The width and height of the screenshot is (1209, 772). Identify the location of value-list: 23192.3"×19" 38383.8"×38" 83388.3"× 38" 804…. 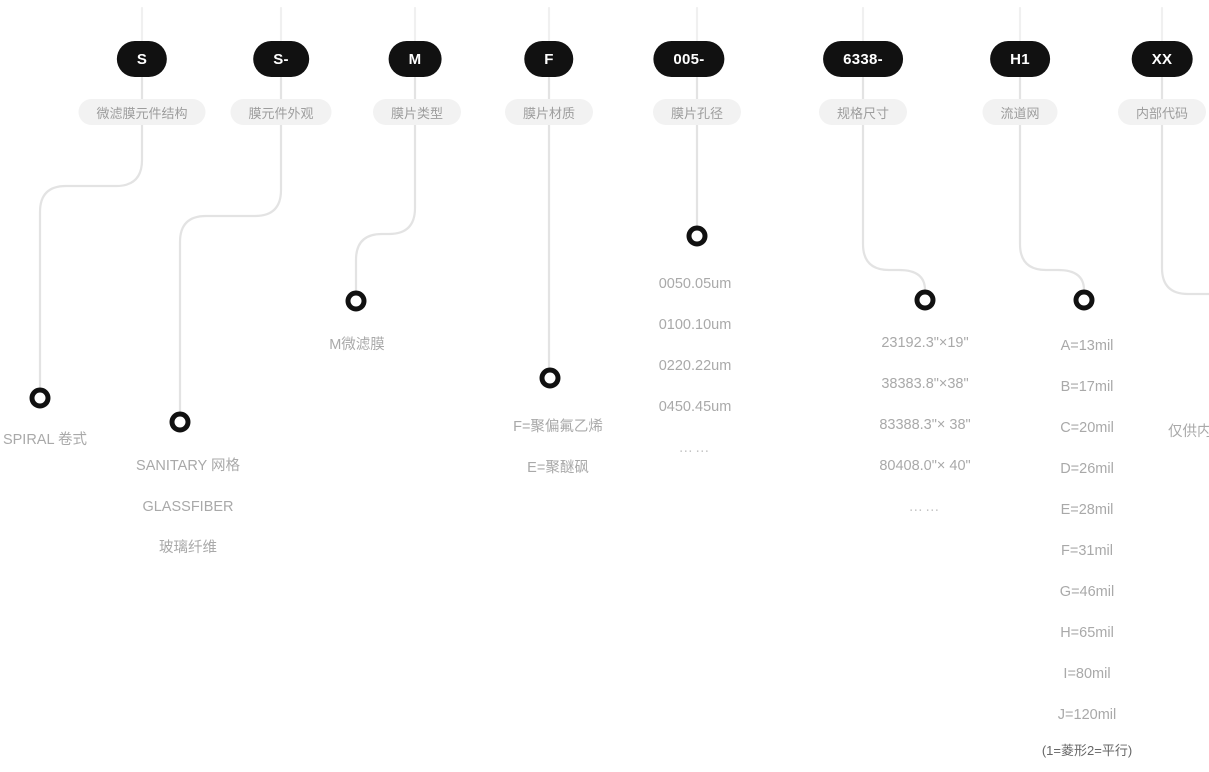
(924, 425).